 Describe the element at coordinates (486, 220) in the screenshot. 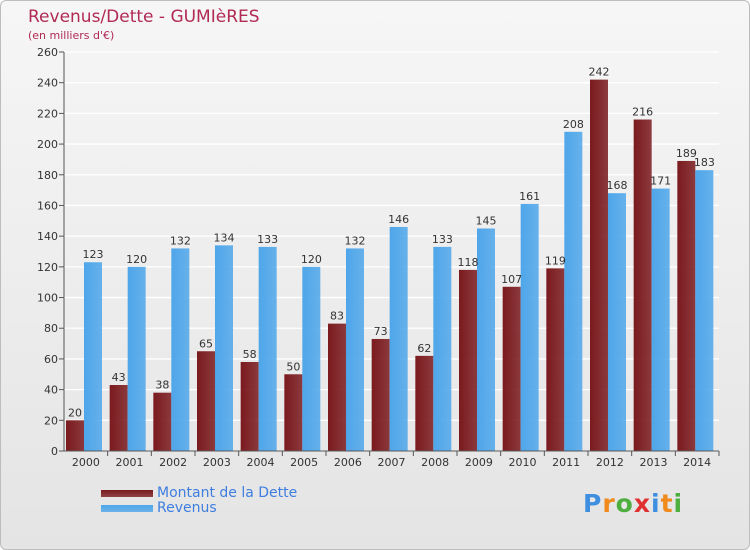

I see `data-label: 145` at that location.